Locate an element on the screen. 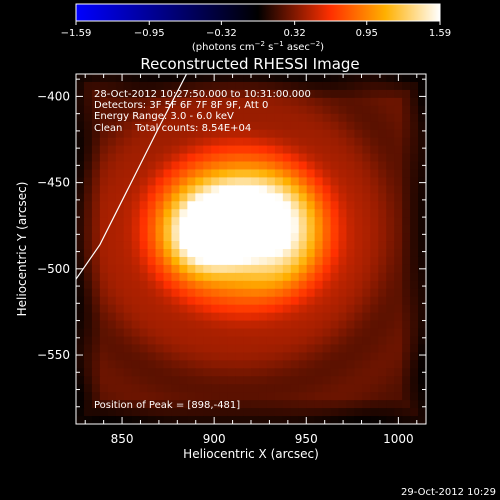 The height and width of the screenshot is (500, 500). x-tick-labels: 850 900 950 1000 is located at coordinates (262, 439).